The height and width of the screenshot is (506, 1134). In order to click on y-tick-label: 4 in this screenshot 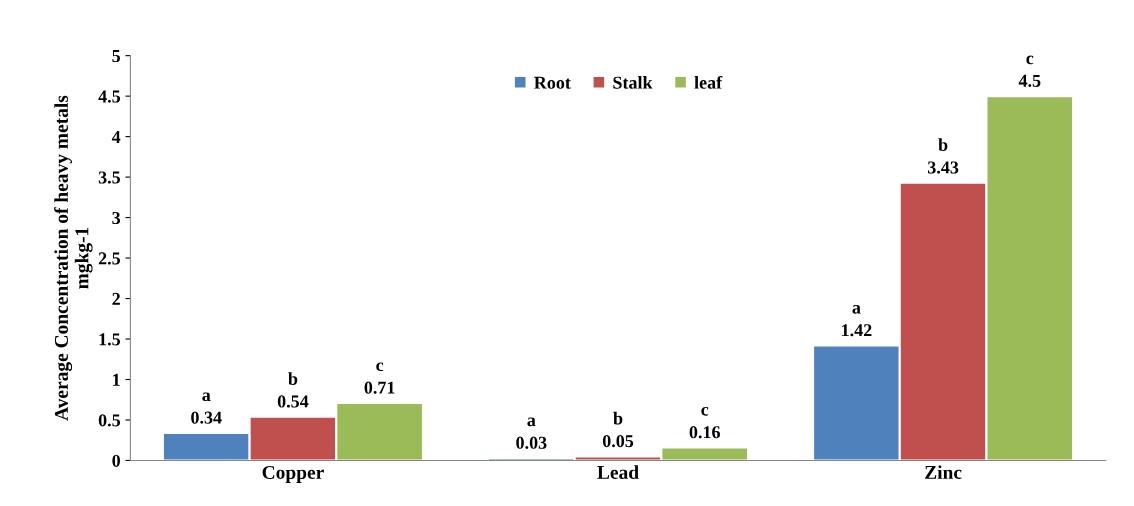, I will do `click(116, 137)`.